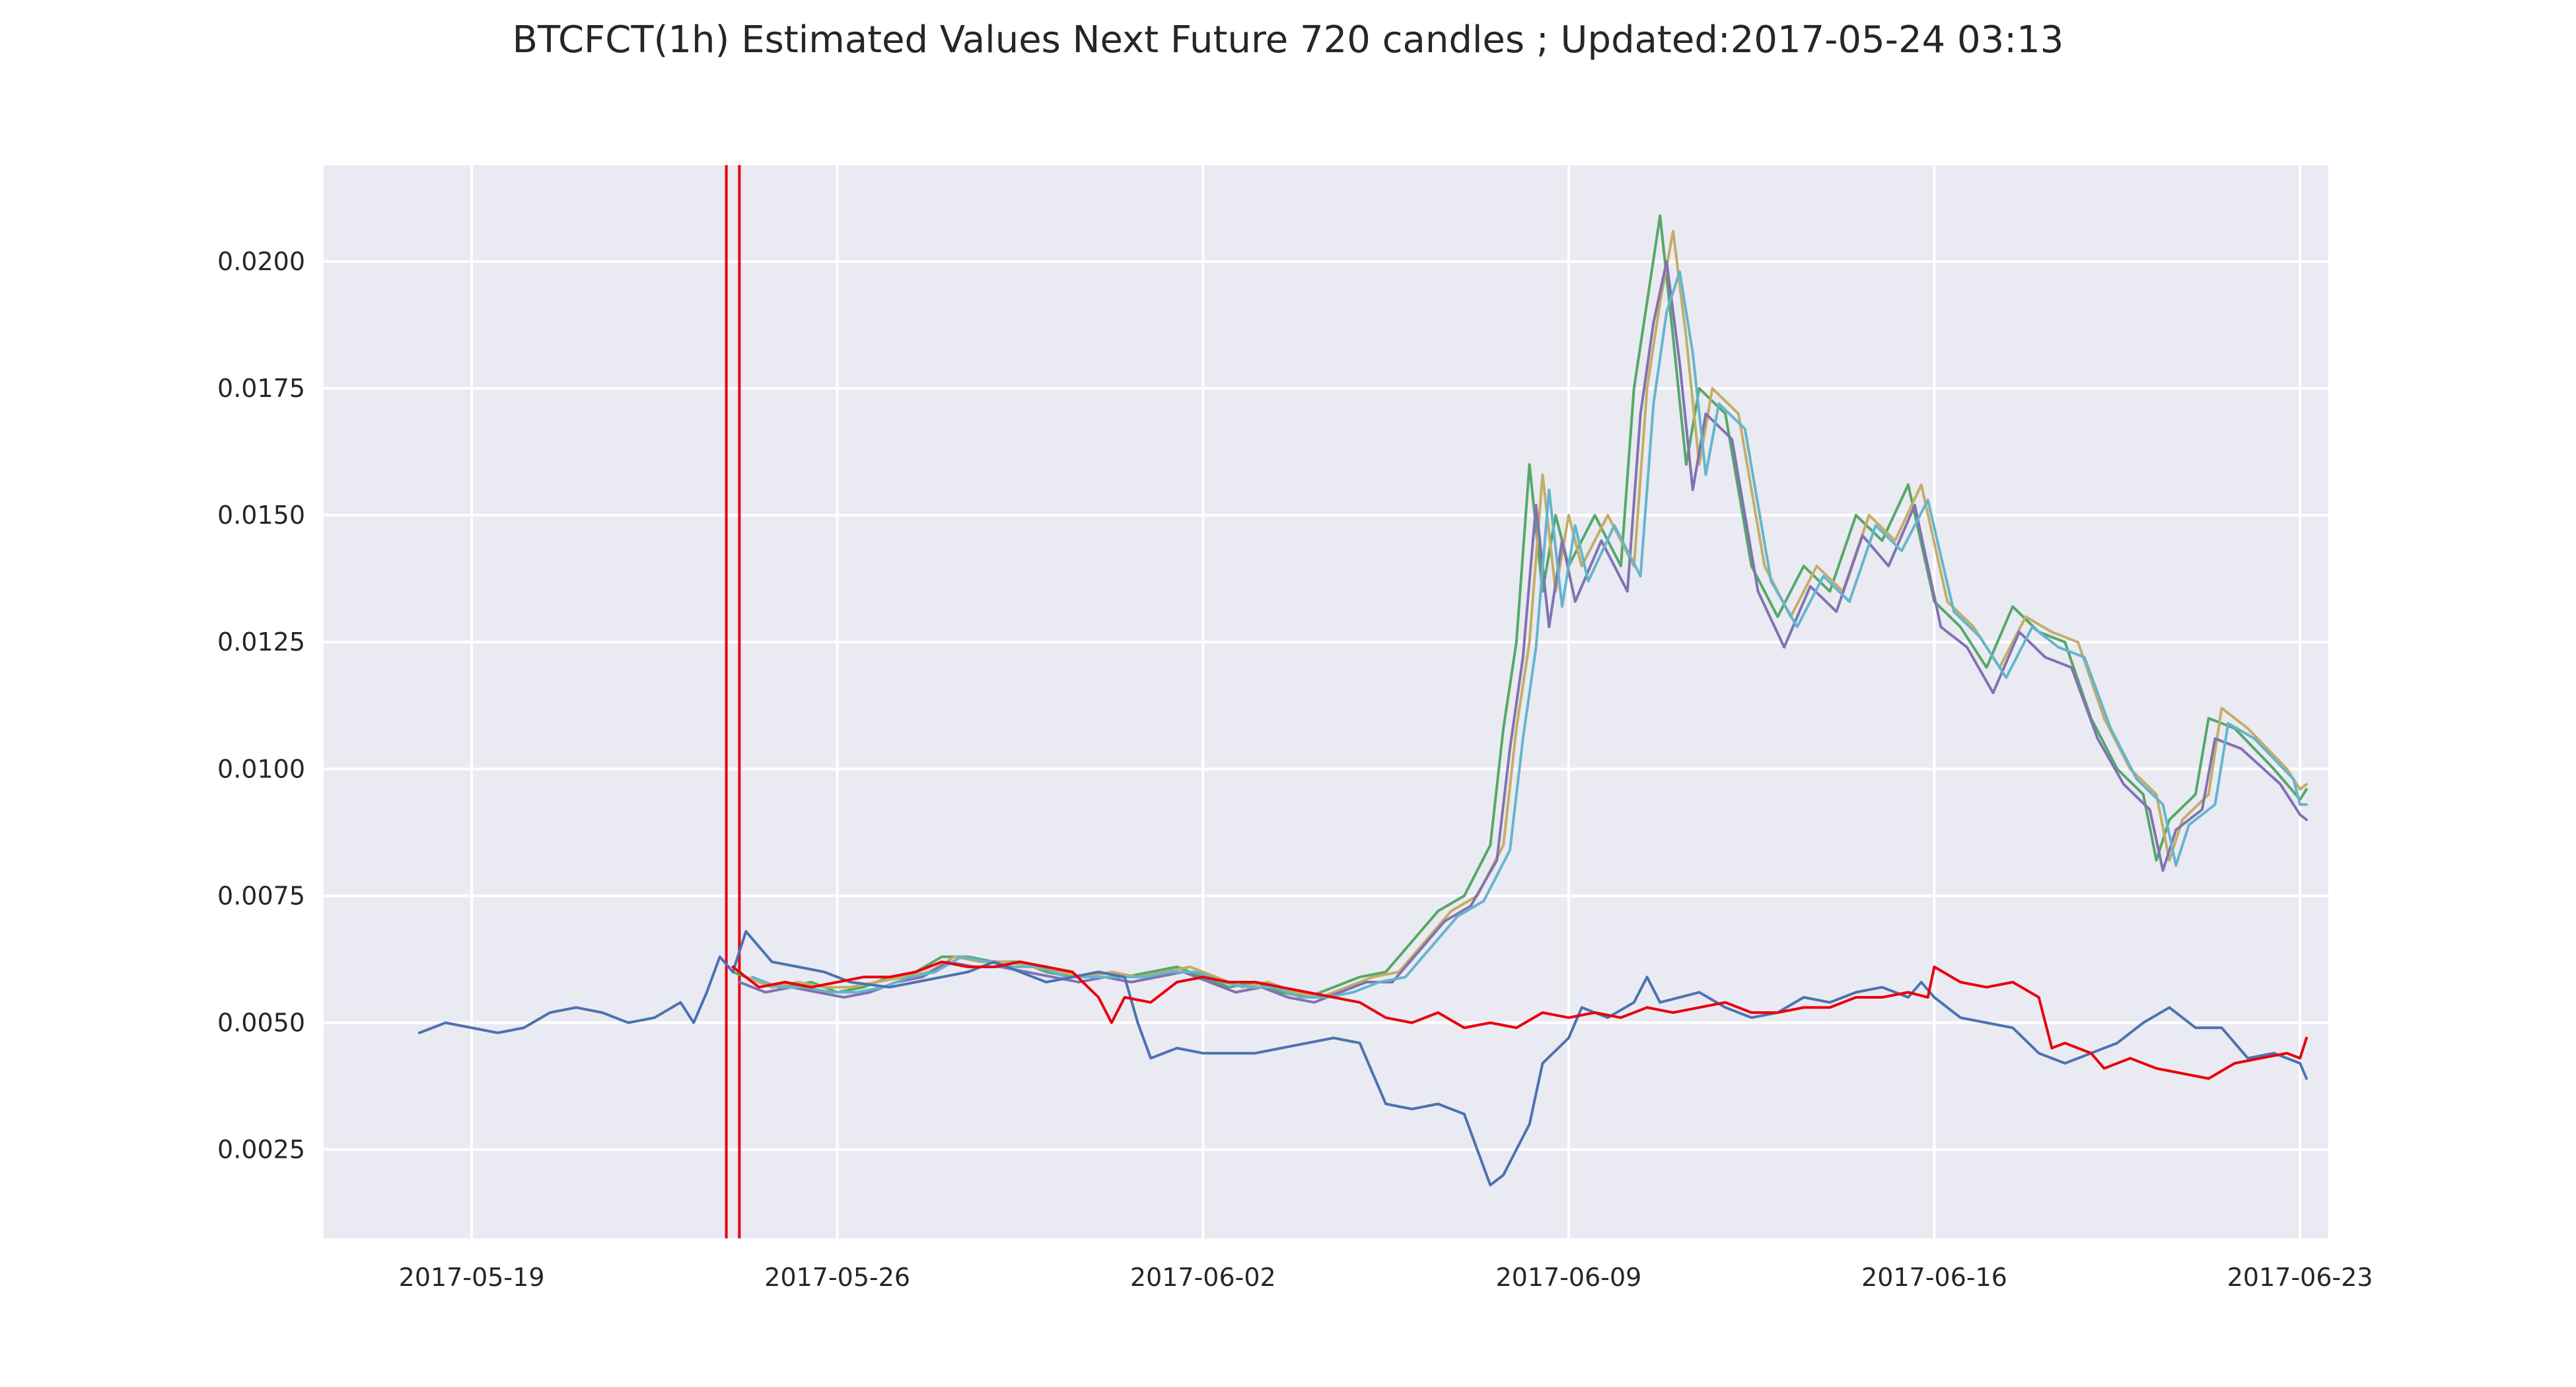 This screenshot has height=1387, width=2576. What do you see at coordinates (837, 1277) in the screenshot?
I see `x-tick-label: 2017-05-26` at bounding box center [837, 1277].